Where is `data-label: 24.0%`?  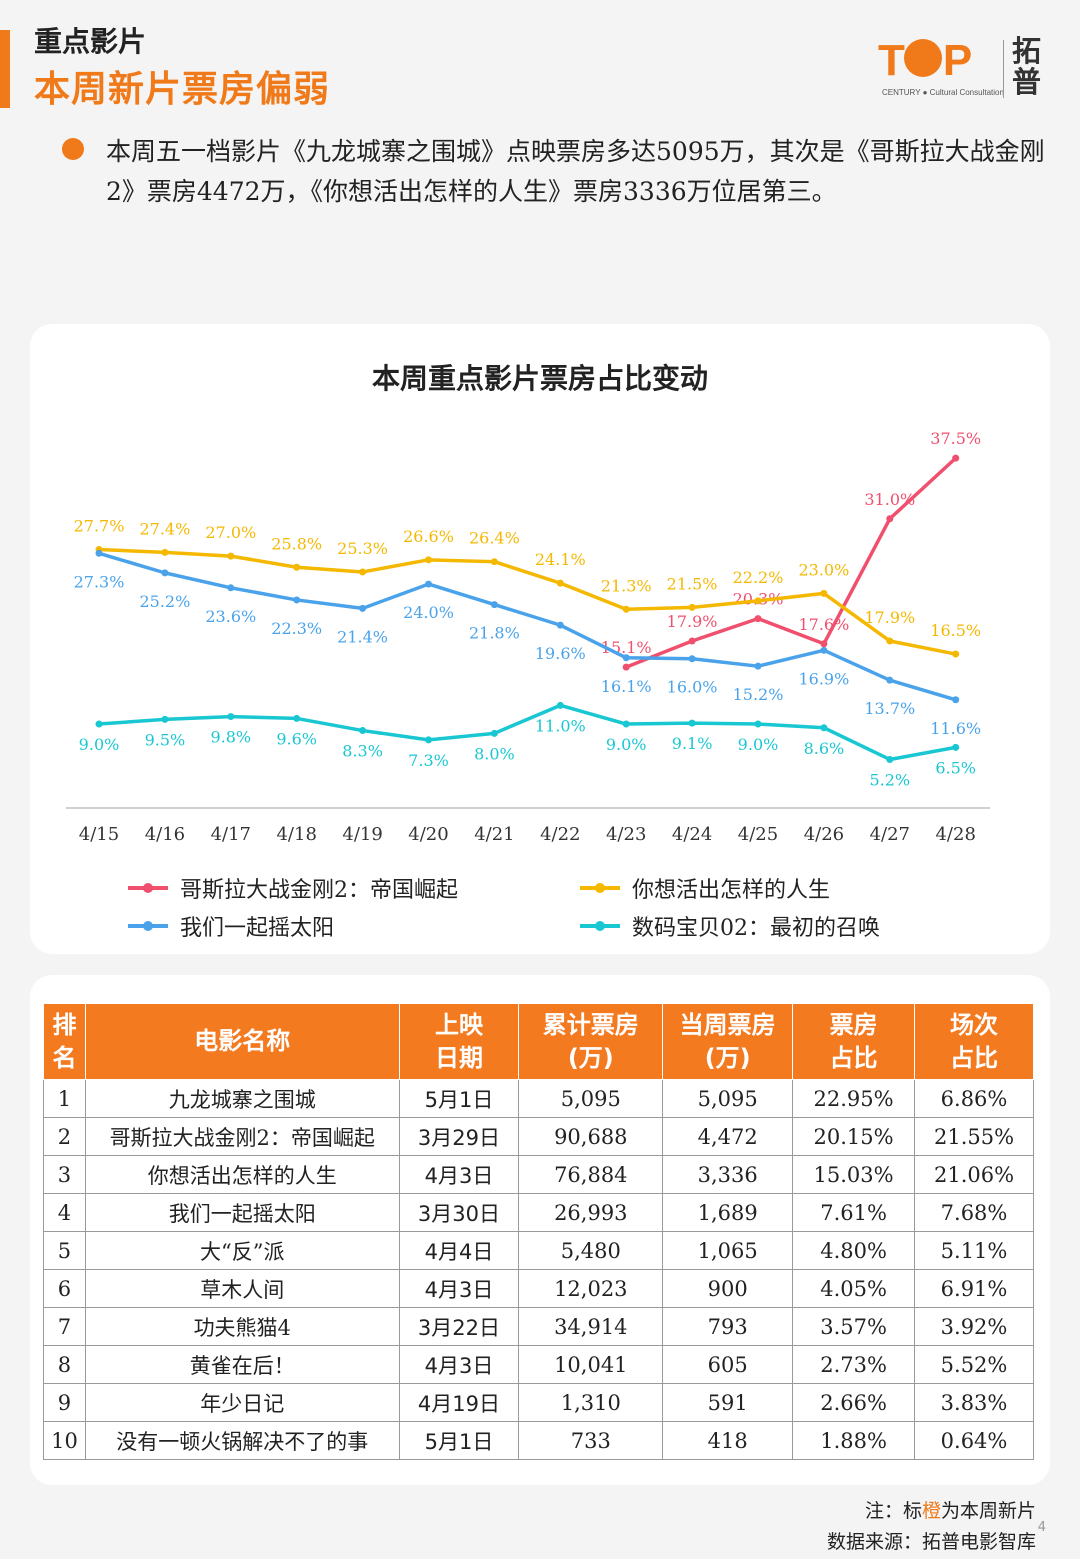 data-label: 24.0% is located at coordinates (428, 612).